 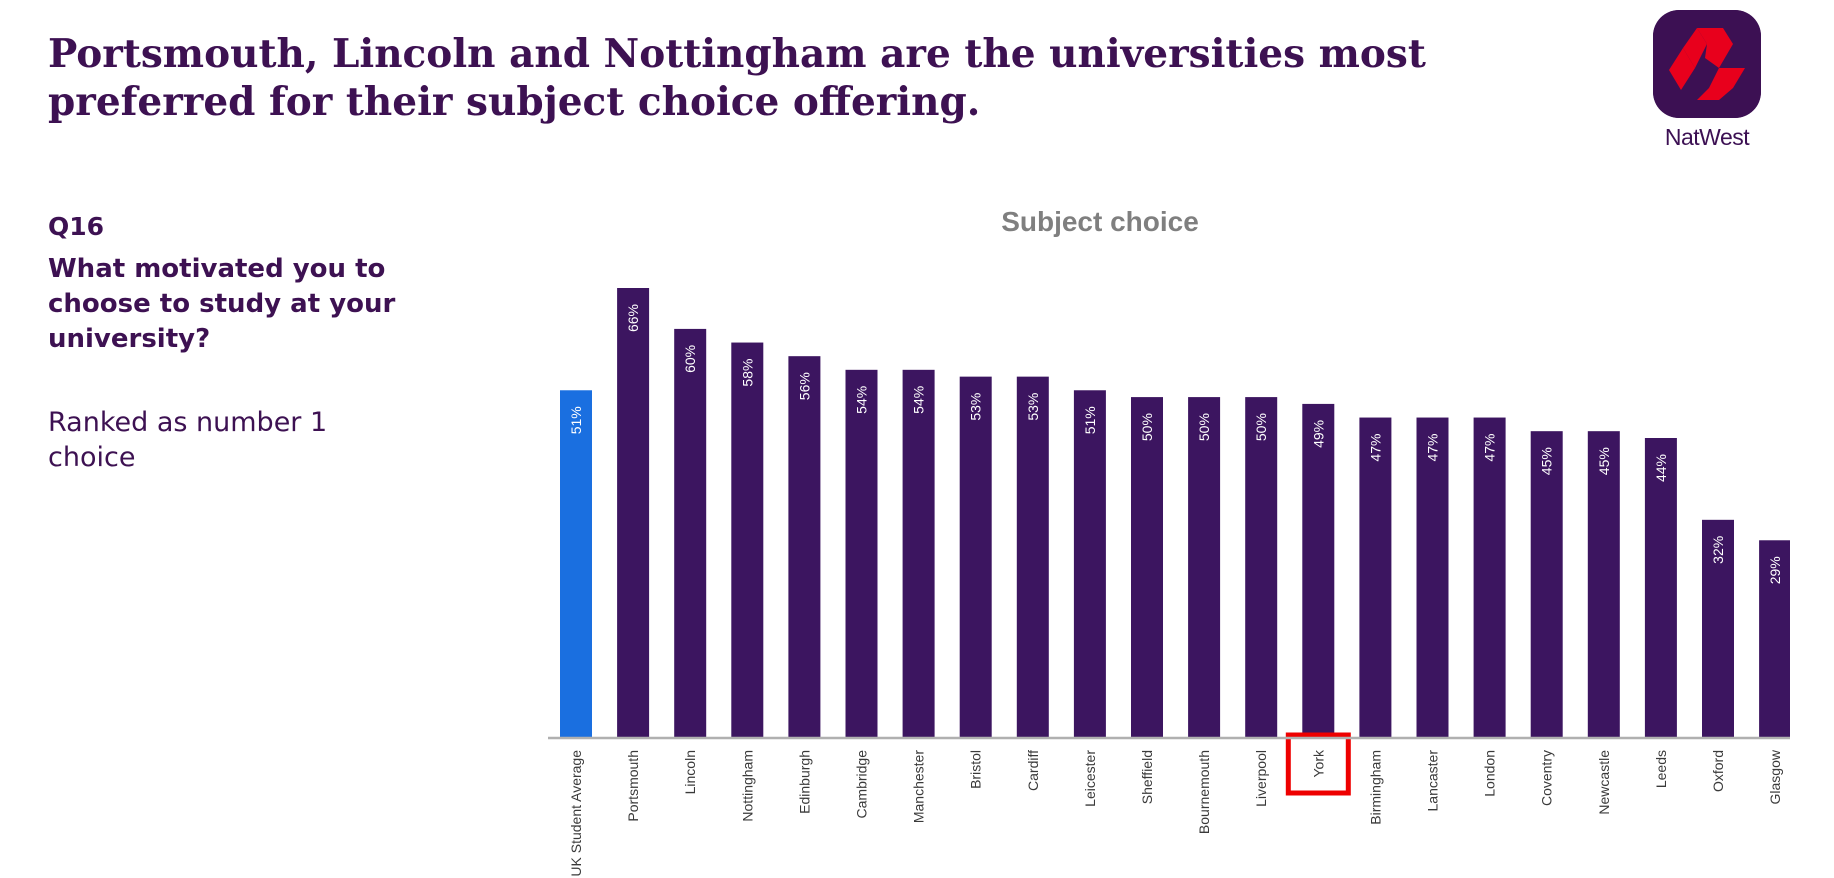 I want to click on brand-logo: NatWest, so click(x=1707, y=80).